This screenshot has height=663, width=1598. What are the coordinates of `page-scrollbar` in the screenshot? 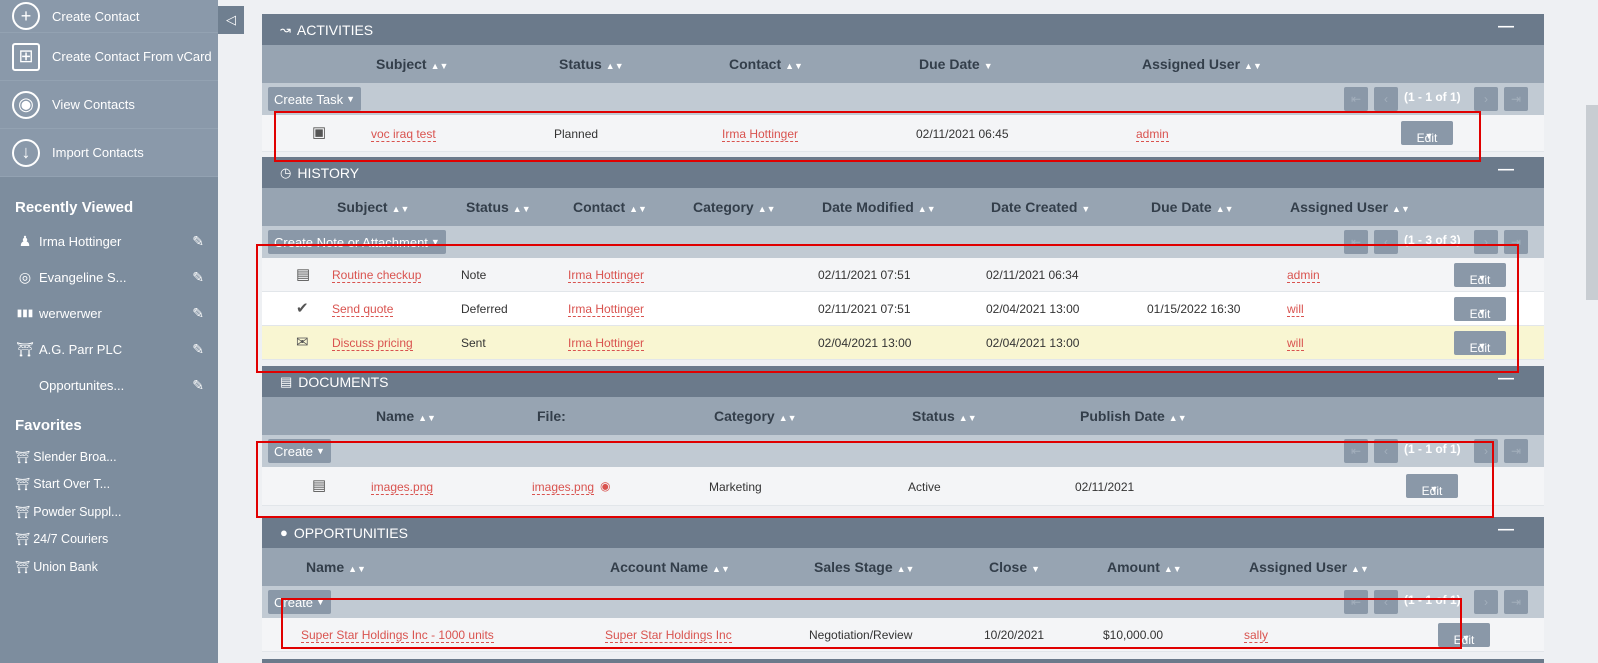 It's located at (1592, 202).